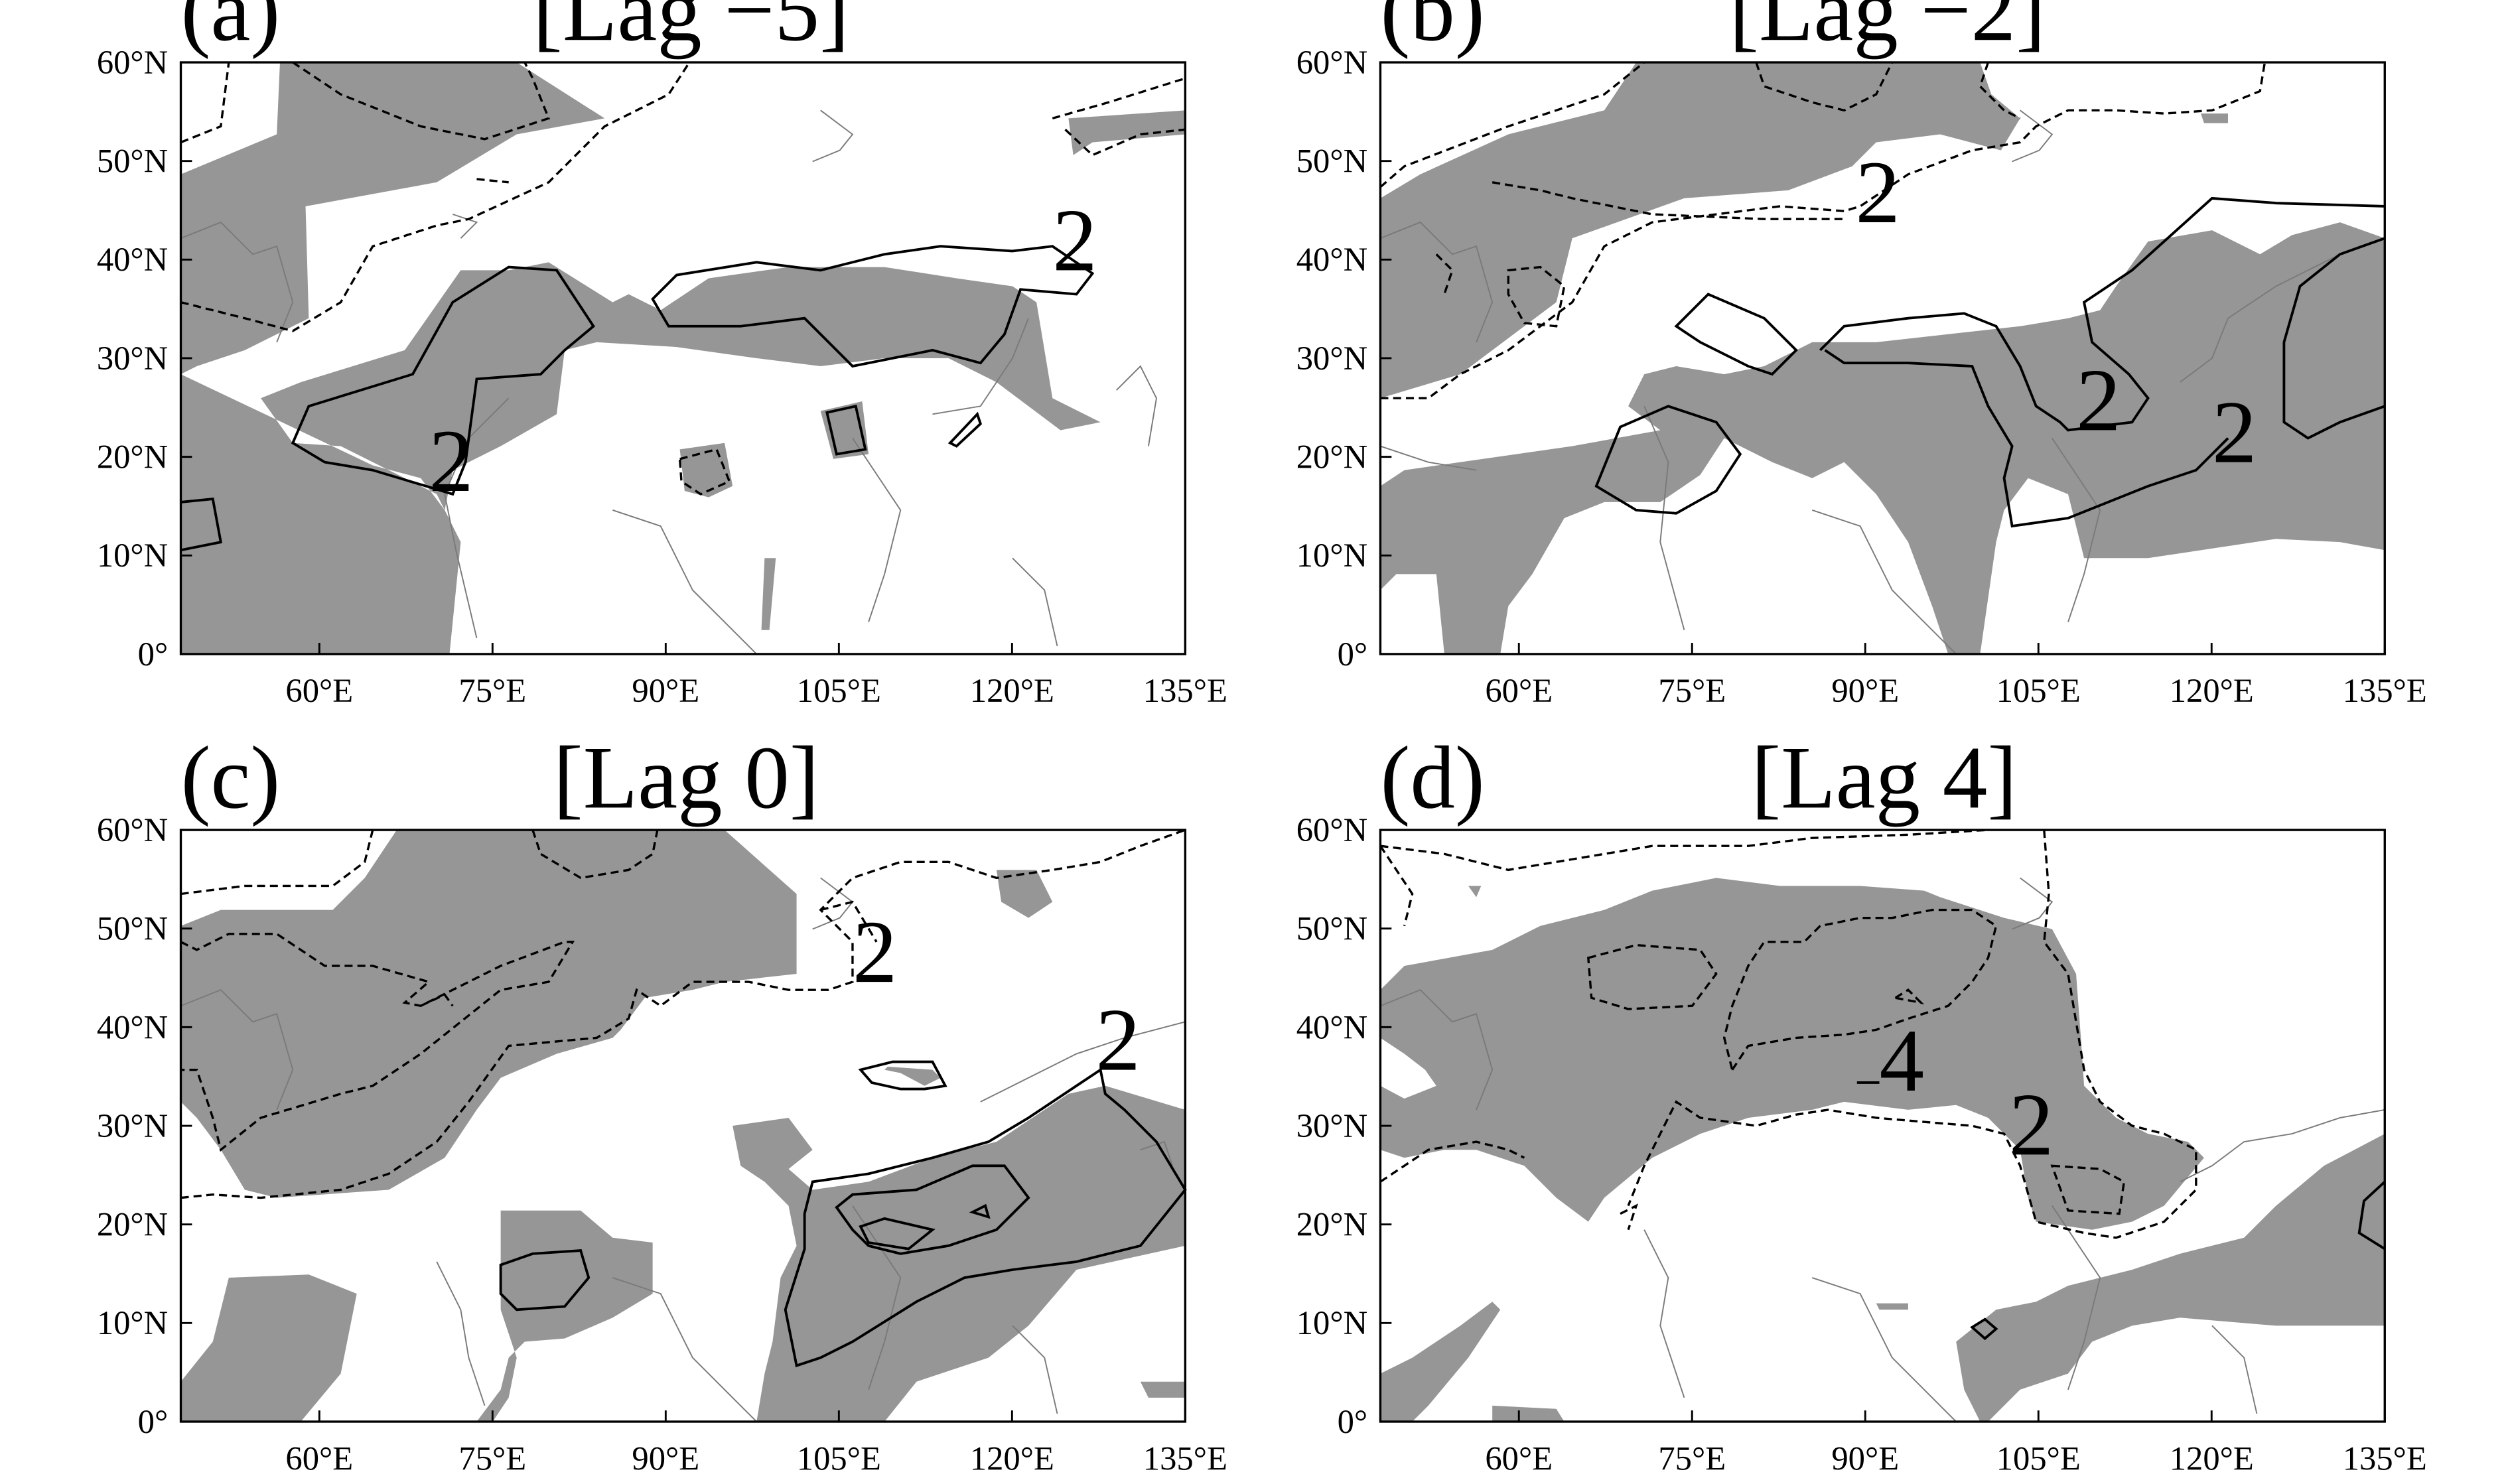 This screenshot has width=2508, height=1484. What do you see at coordinates (686, 777) in the screenshot?
I see `panel-title: [Lag 0]` at bounding box center [686, 777].